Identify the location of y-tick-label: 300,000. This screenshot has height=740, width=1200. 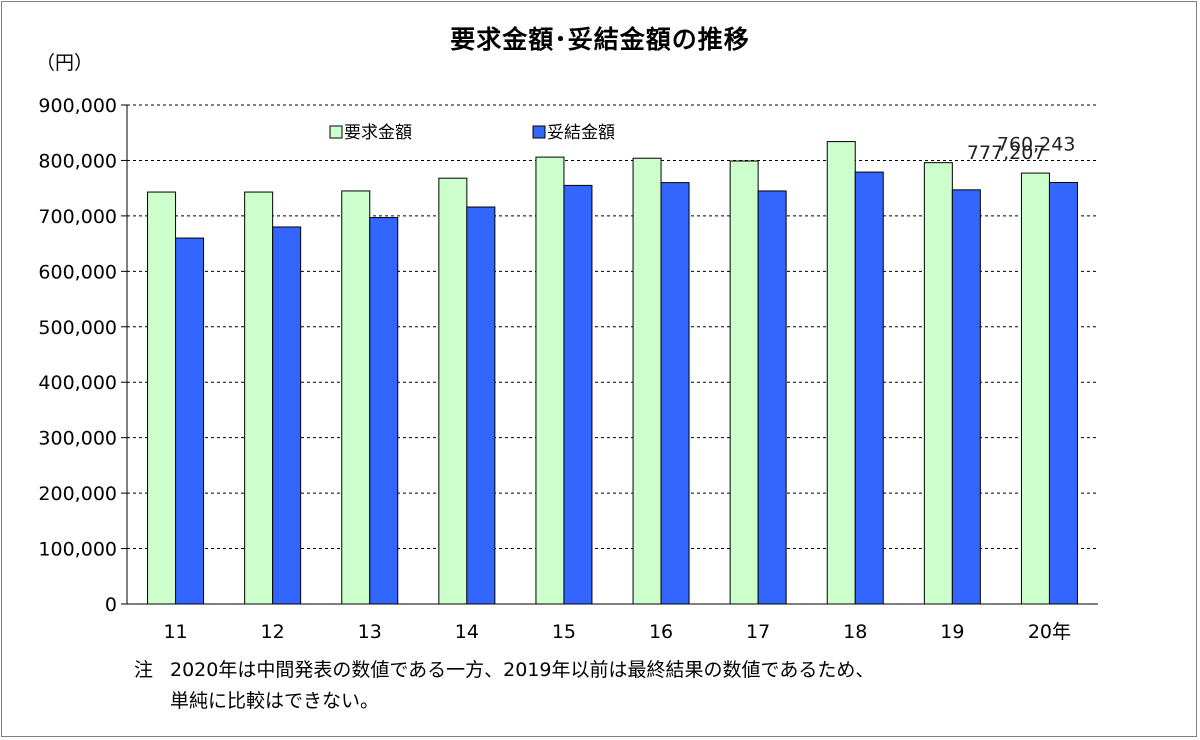
(77, 439).